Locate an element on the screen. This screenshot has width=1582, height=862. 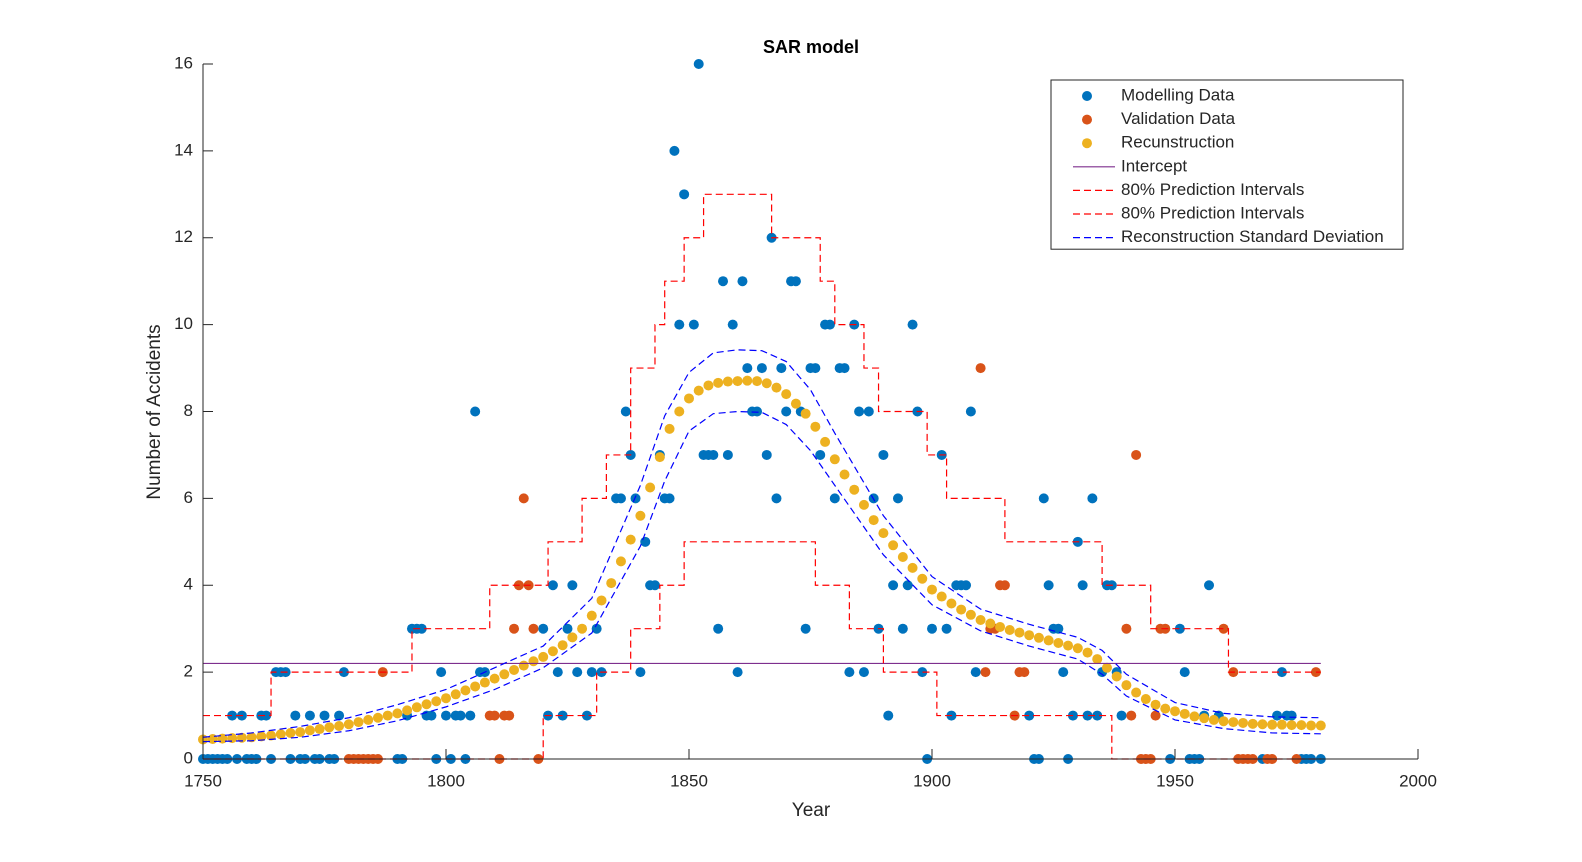
legend-marker is located at coordinates (1087, 96).